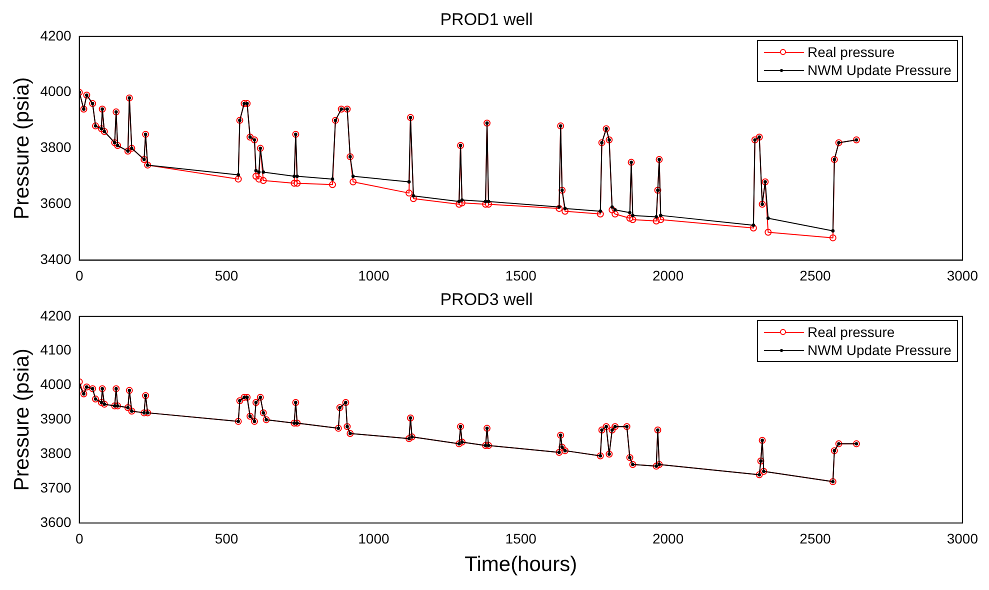 This screenshot has height=590, width=989. What do you see at coordinates (56, 259) in the screenshot?
I see `y-tick-label: 3400` at bounding box center [56, 259].